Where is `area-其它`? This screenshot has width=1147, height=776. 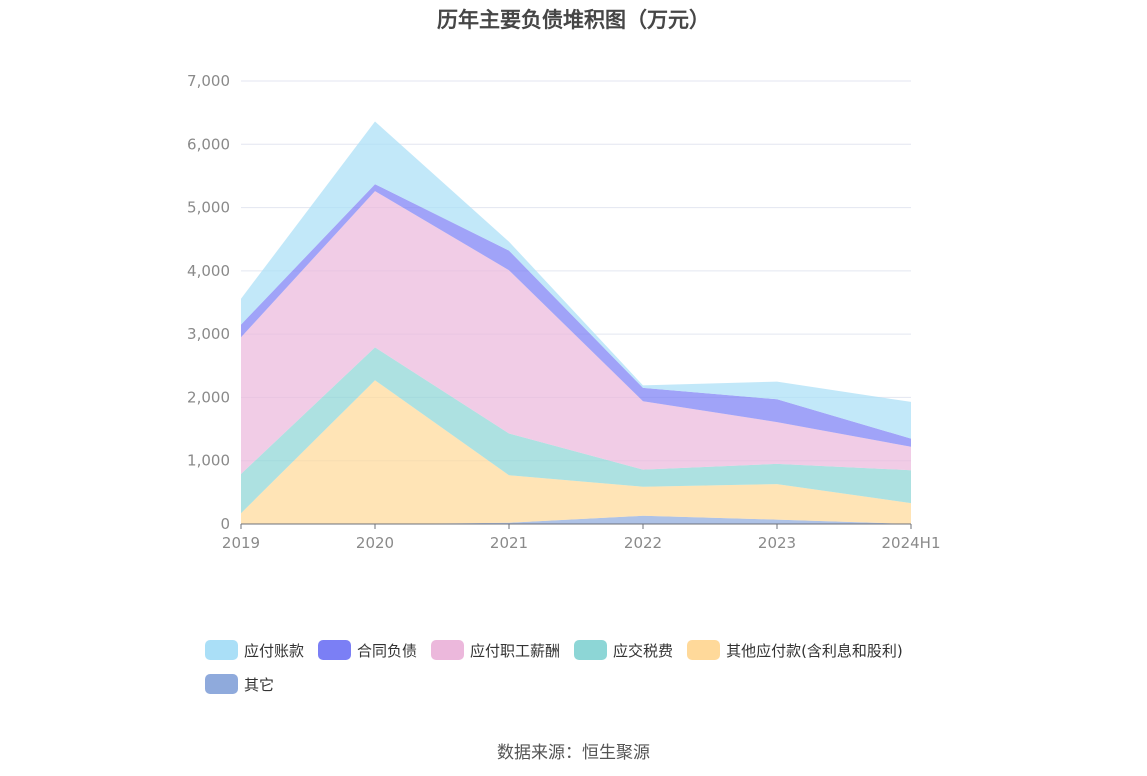
area-其它 is located at coordinates (576, 519).